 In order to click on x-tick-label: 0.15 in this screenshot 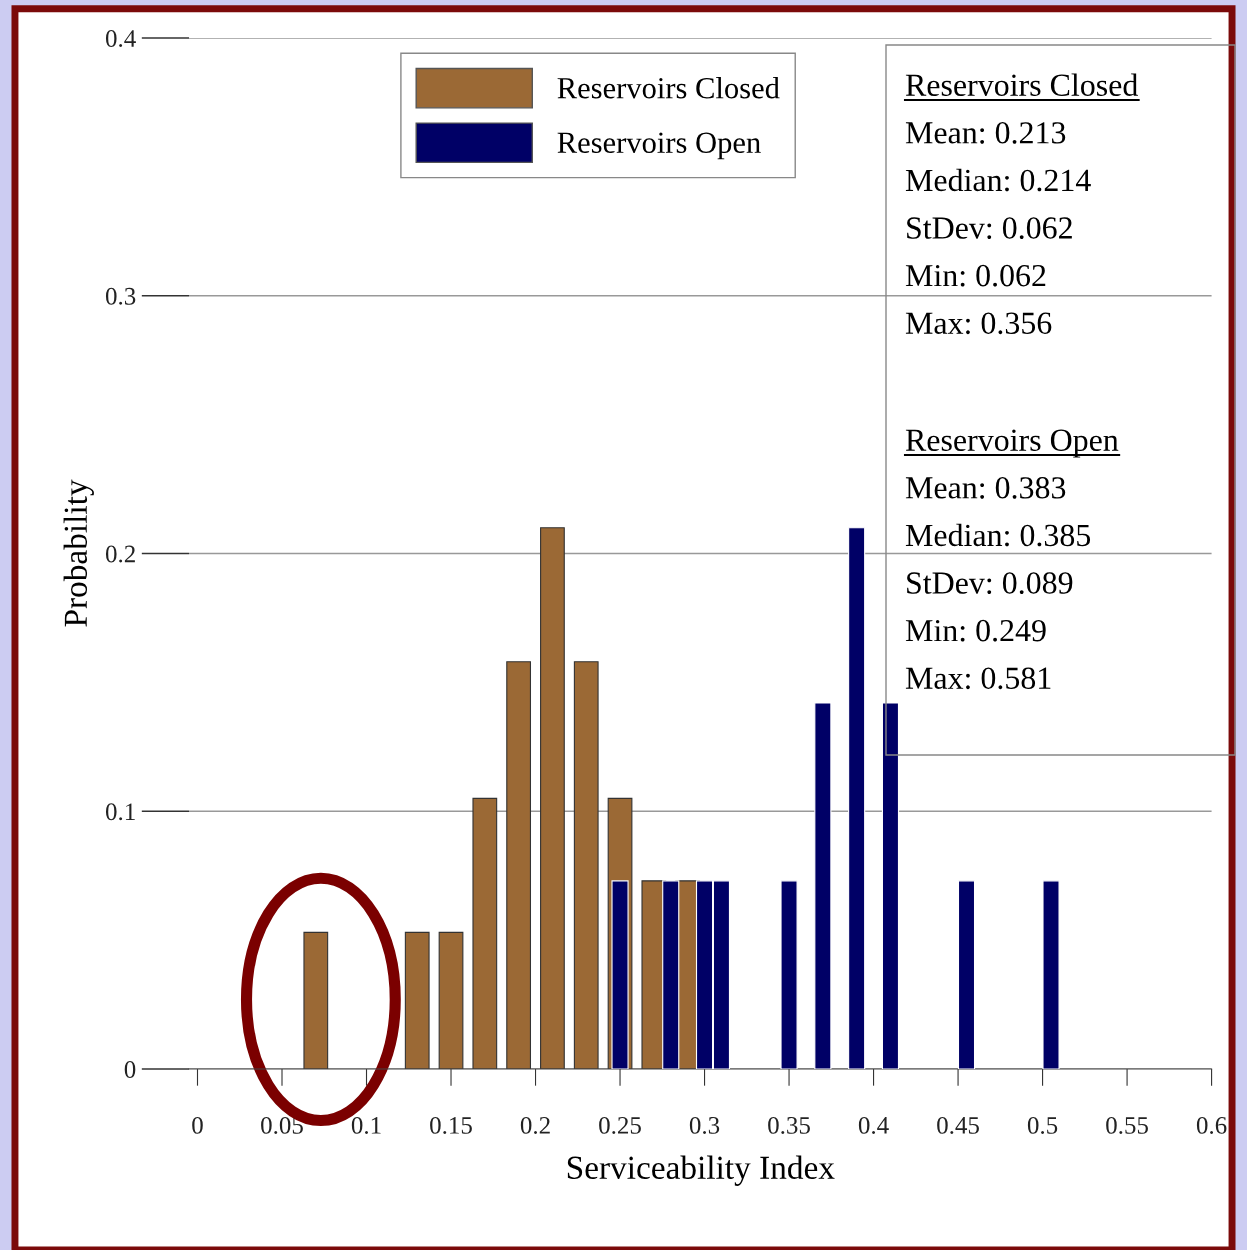, I will do `click(451, 1125)`.